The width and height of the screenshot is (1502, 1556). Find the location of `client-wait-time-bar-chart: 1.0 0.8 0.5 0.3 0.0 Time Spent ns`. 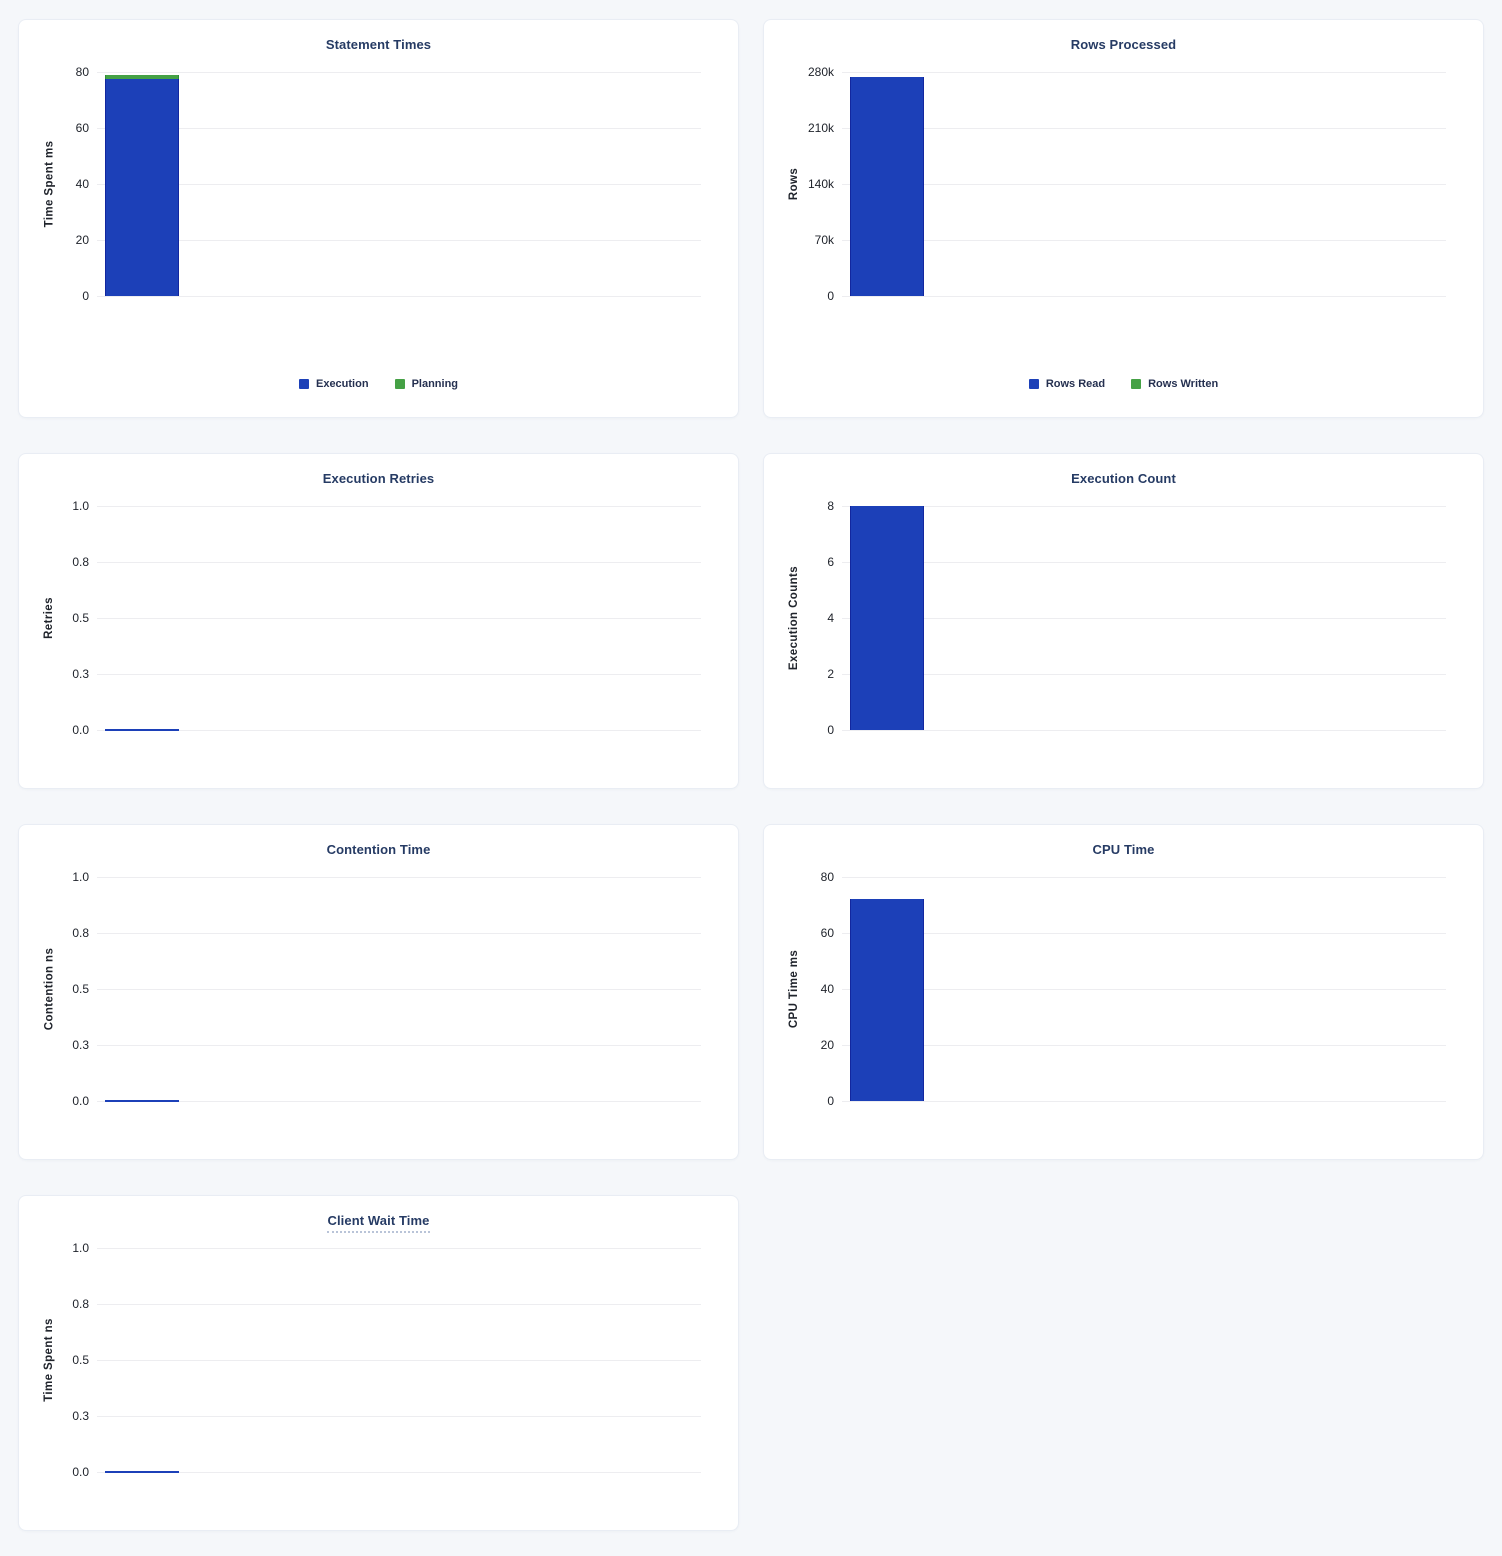

client-wait-time-bar-chart: 1.0 0.8 0.5 0.3 0.0 Time Spent ns is located at coordinates (378, 1360).